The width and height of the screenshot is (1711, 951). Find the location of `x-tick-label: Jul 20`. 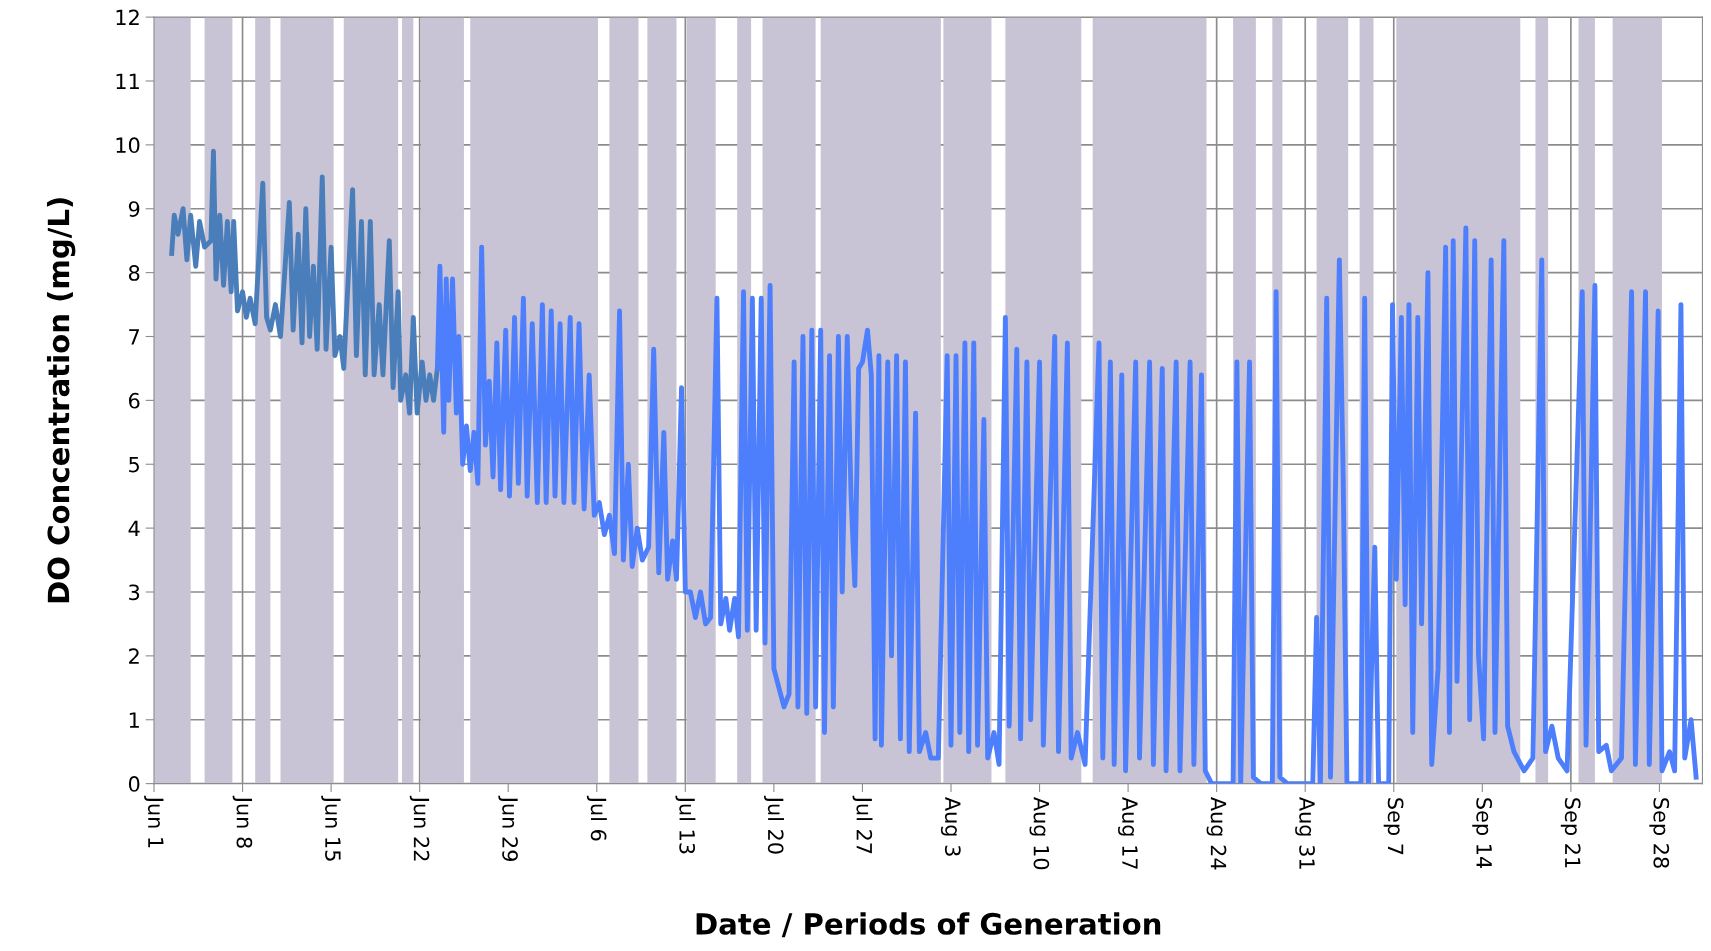

x-tick-label: Jul 20 is located at coordinates (773, 824).